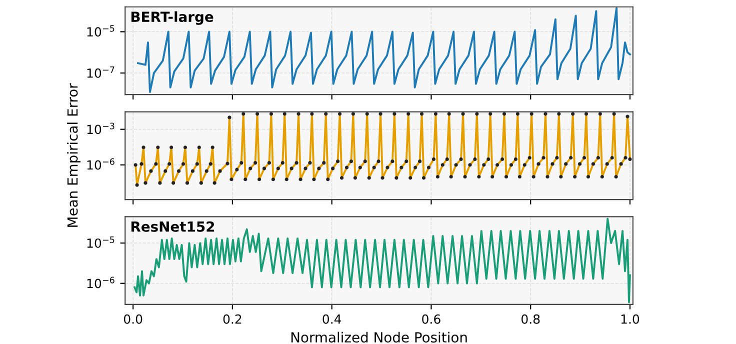 The image size is (736, 344). What do you see at coordinates (332, 319) in the screenshot?
I see `x-tick-label: 0.4` at bounding box center [332, 319].